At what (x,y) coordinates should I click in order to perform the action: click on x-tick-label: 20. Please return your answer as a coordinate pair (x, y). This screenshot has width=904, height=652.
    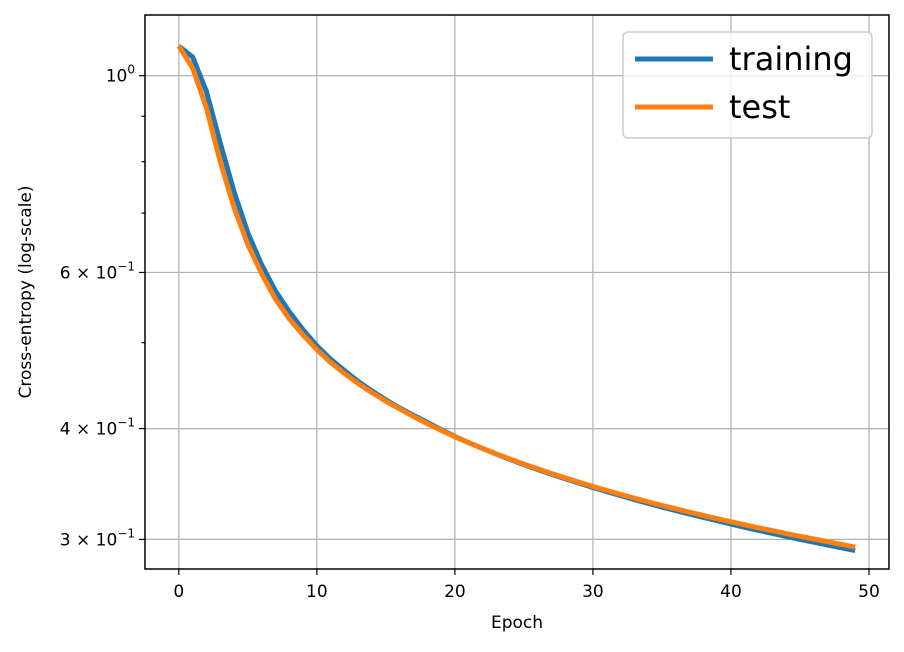
    Looking at the image, I should click on (455, 592).